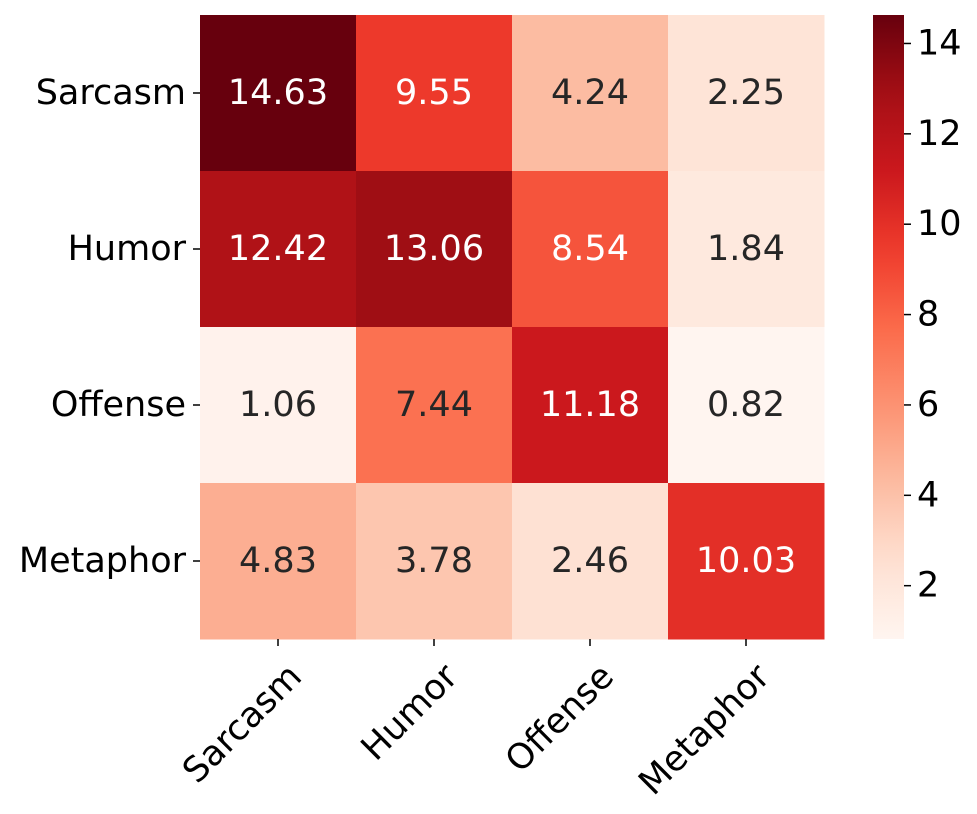  I want to click on cell-value-offense-metaphor: 0.82, so click(746, 405).